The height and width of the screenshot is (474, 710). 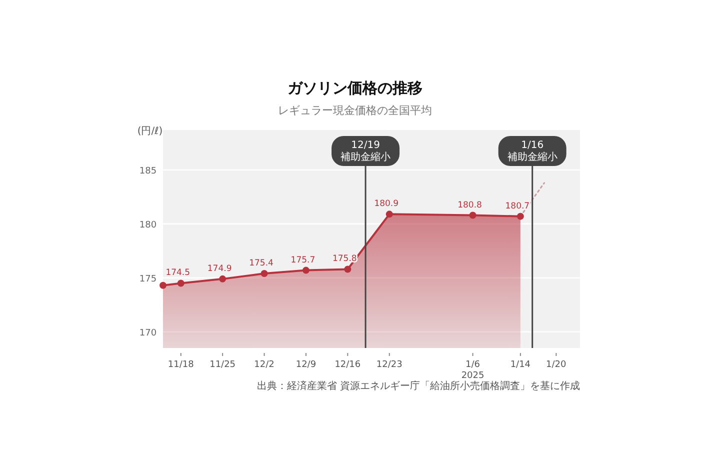 What do you see at coordinates (148, 279) in the screenshot?
I see `y-tick-label: 175` at bounding box center [148, 279].